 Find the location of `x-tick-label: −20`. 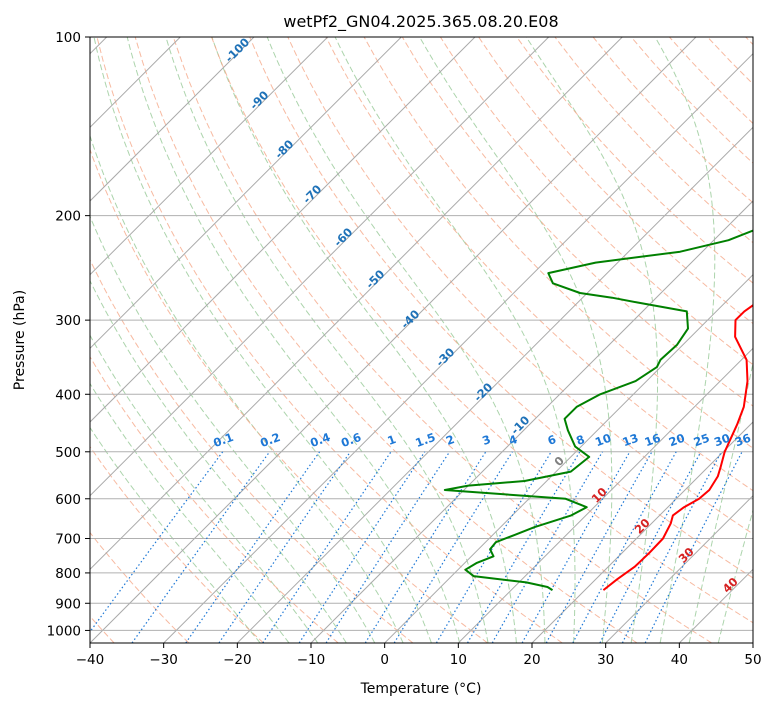

x-tick-label: −20 is located at coordinates (237, 660).